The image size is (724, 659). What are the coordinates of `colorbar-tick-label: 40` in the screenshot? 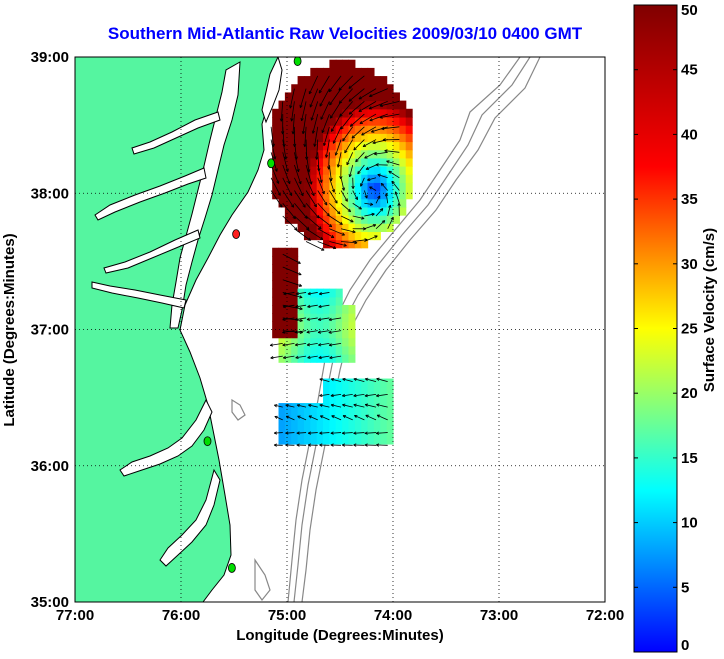 It's located at (689, 134).